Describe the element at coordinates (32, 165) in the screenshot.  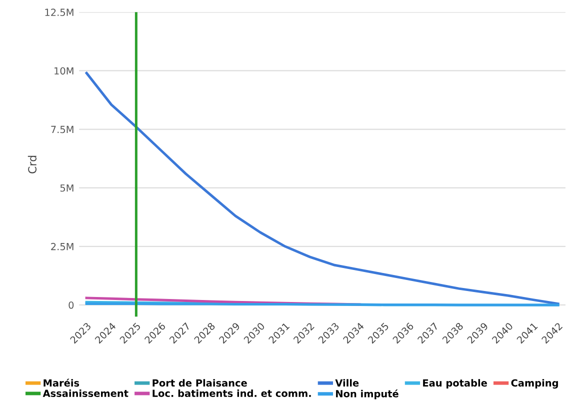
I see `y-axis-title: Crd` at that location.